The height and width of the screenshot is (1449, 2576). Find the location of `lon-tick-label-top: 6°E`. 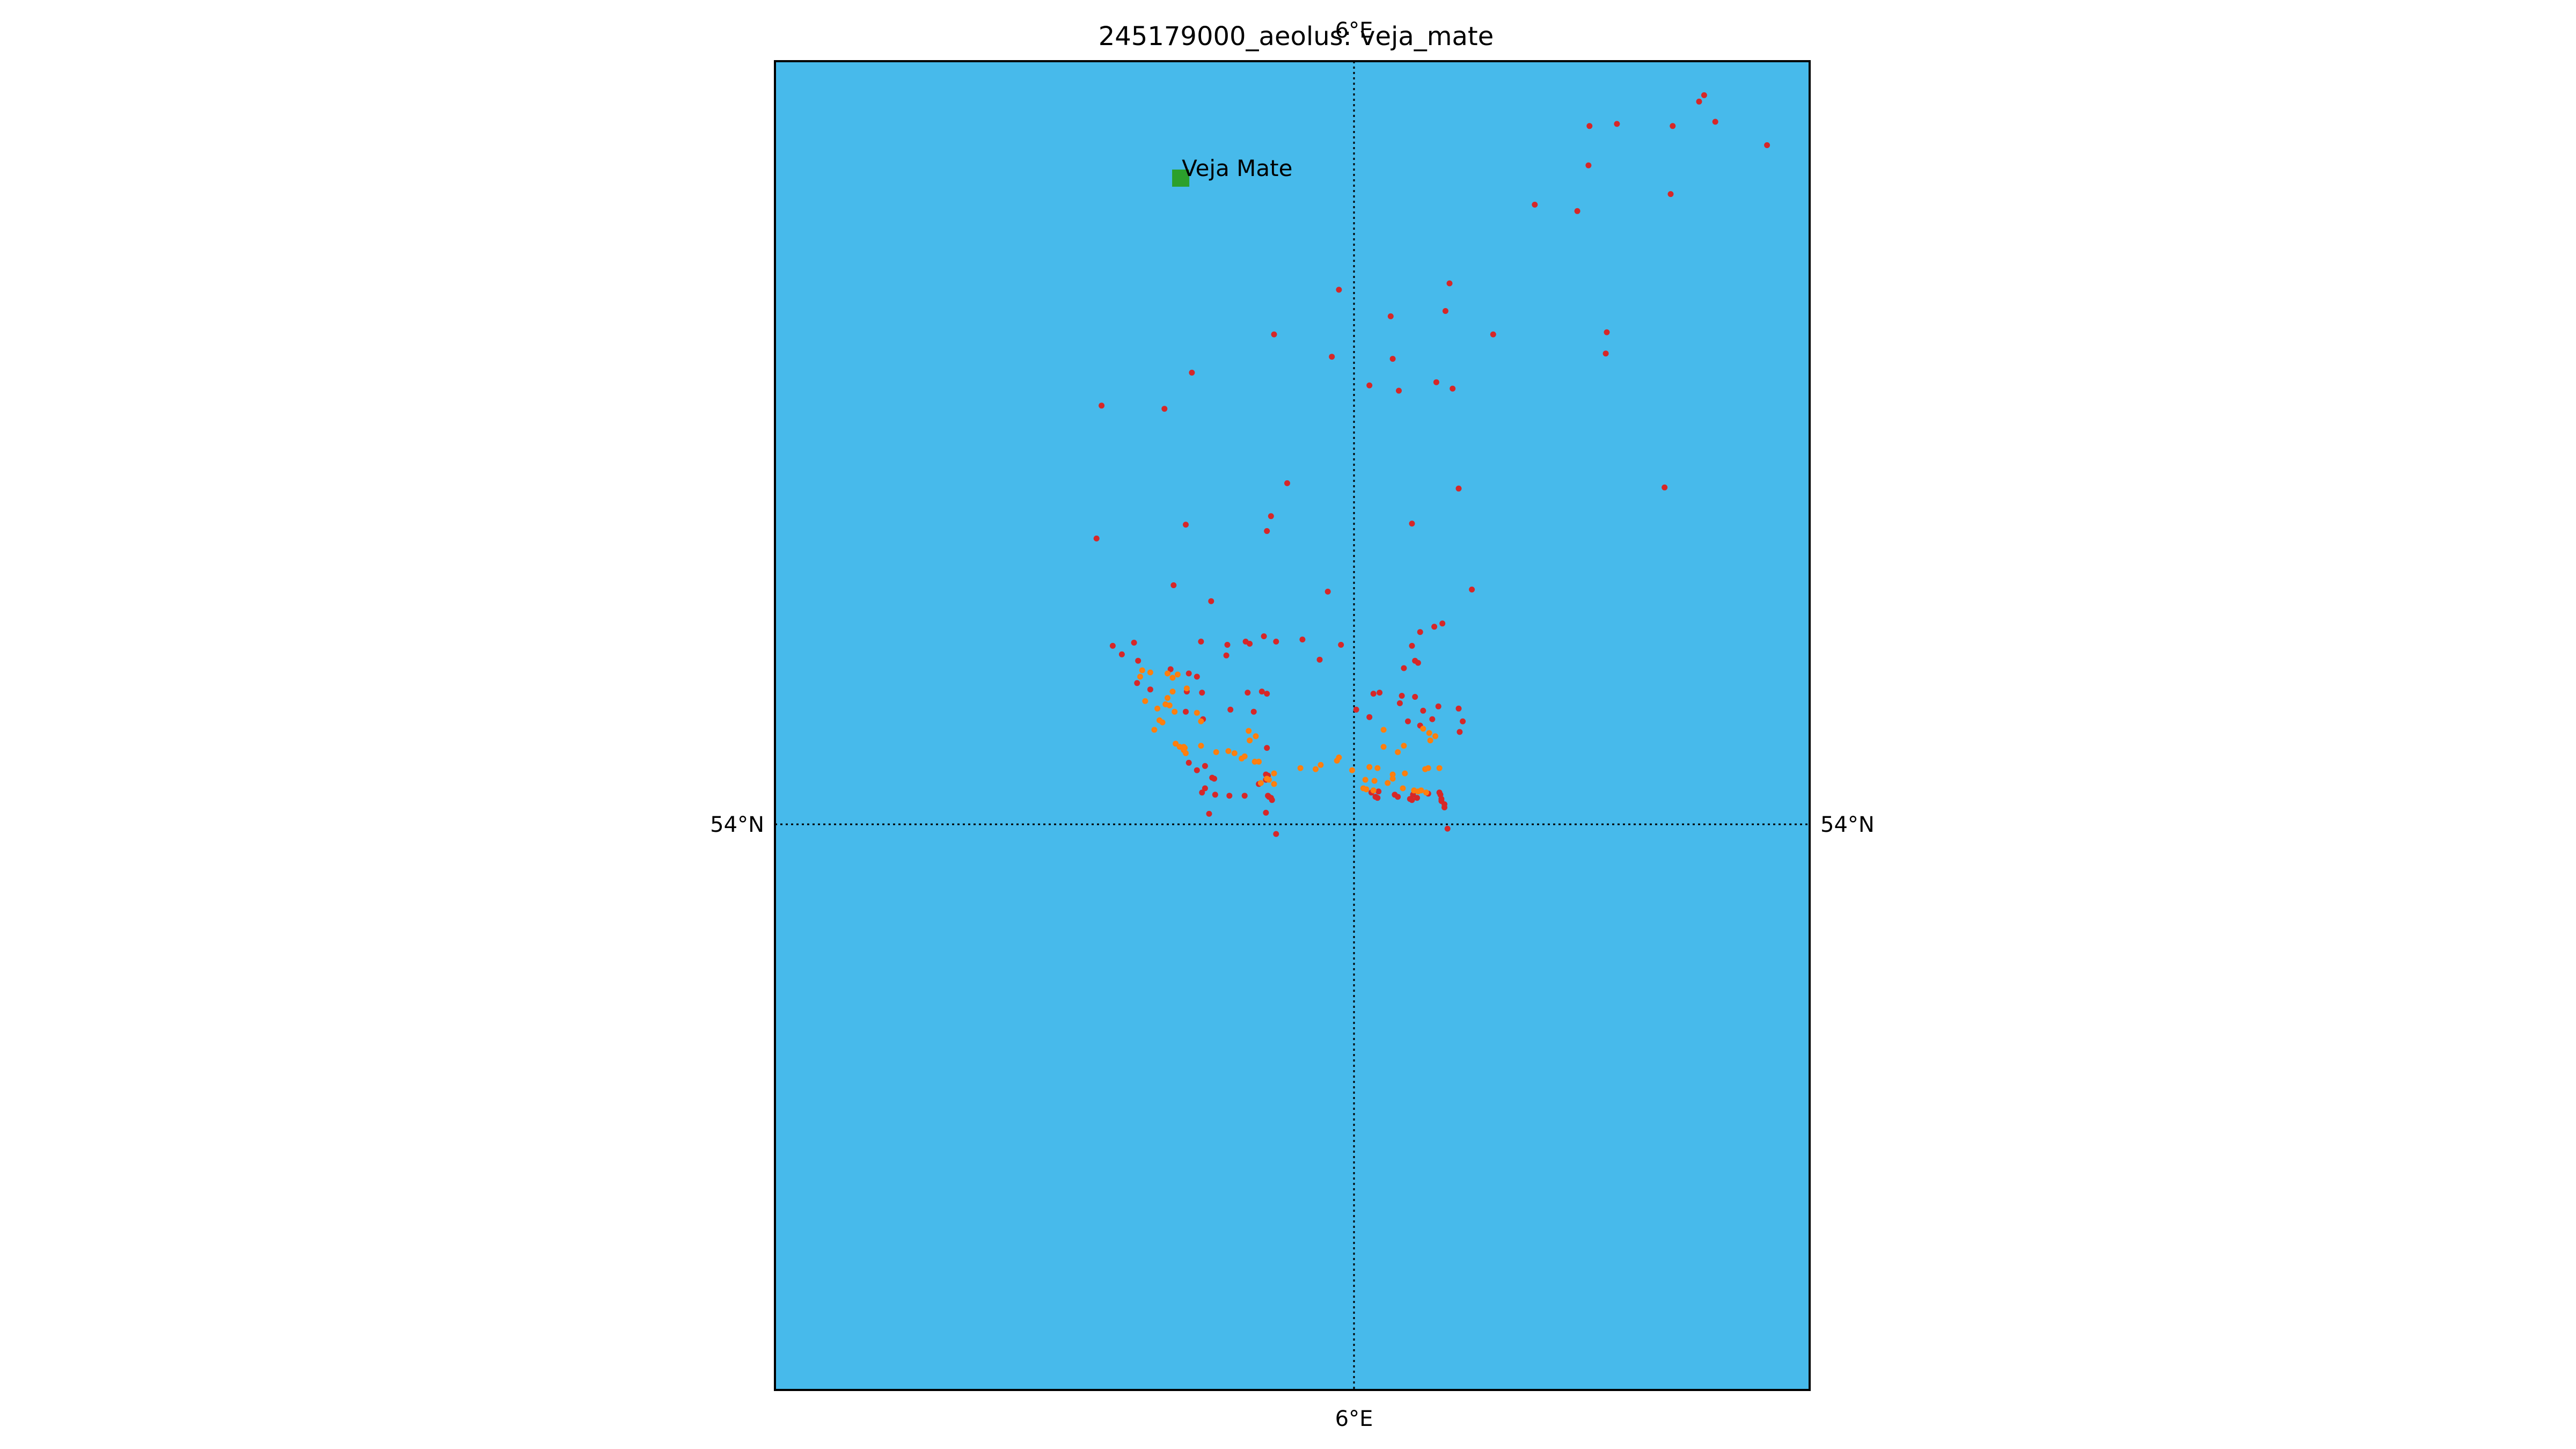

lon-tick-label-top: 6°E is located at coordinates (1354, 30).